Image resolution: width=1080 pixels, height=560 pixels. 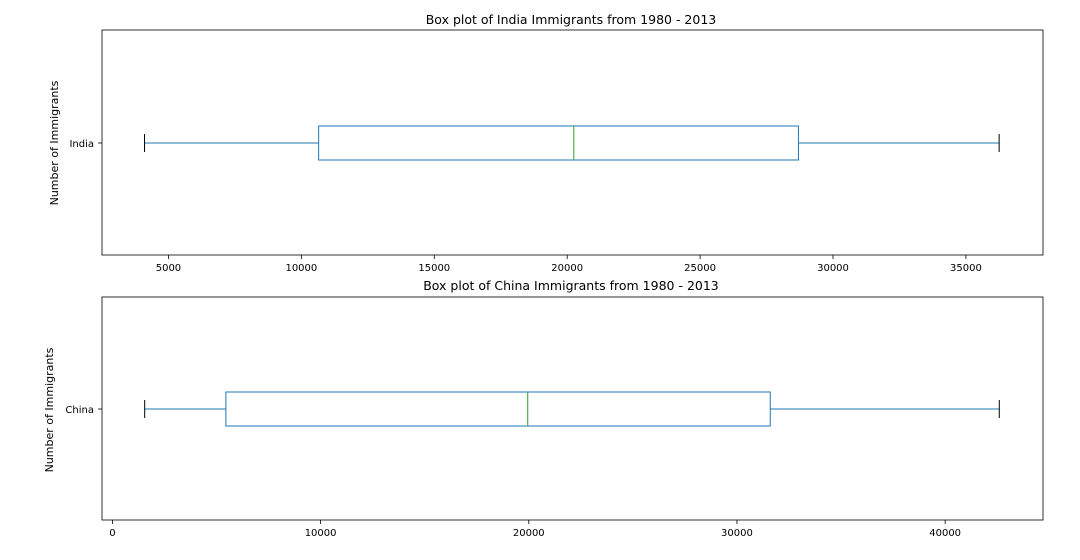 What do you see at coordinates (558, 143) in the screenshot?
I see `india-box` at bounding box center [558, 143].